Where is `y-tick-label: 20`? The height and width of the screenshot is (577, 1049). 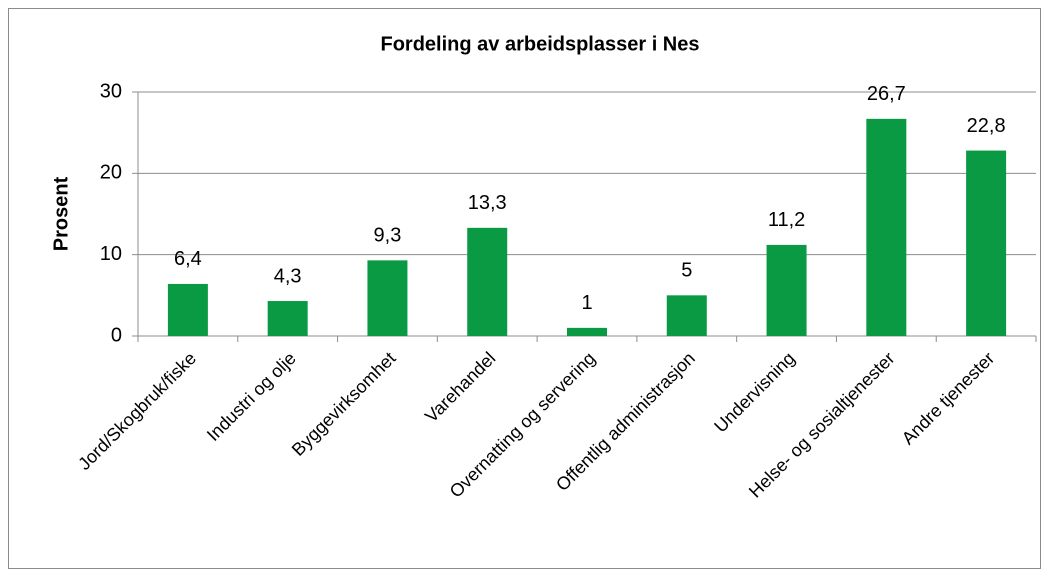 y-tick-label: 20 is located at coordinates (111, 173).